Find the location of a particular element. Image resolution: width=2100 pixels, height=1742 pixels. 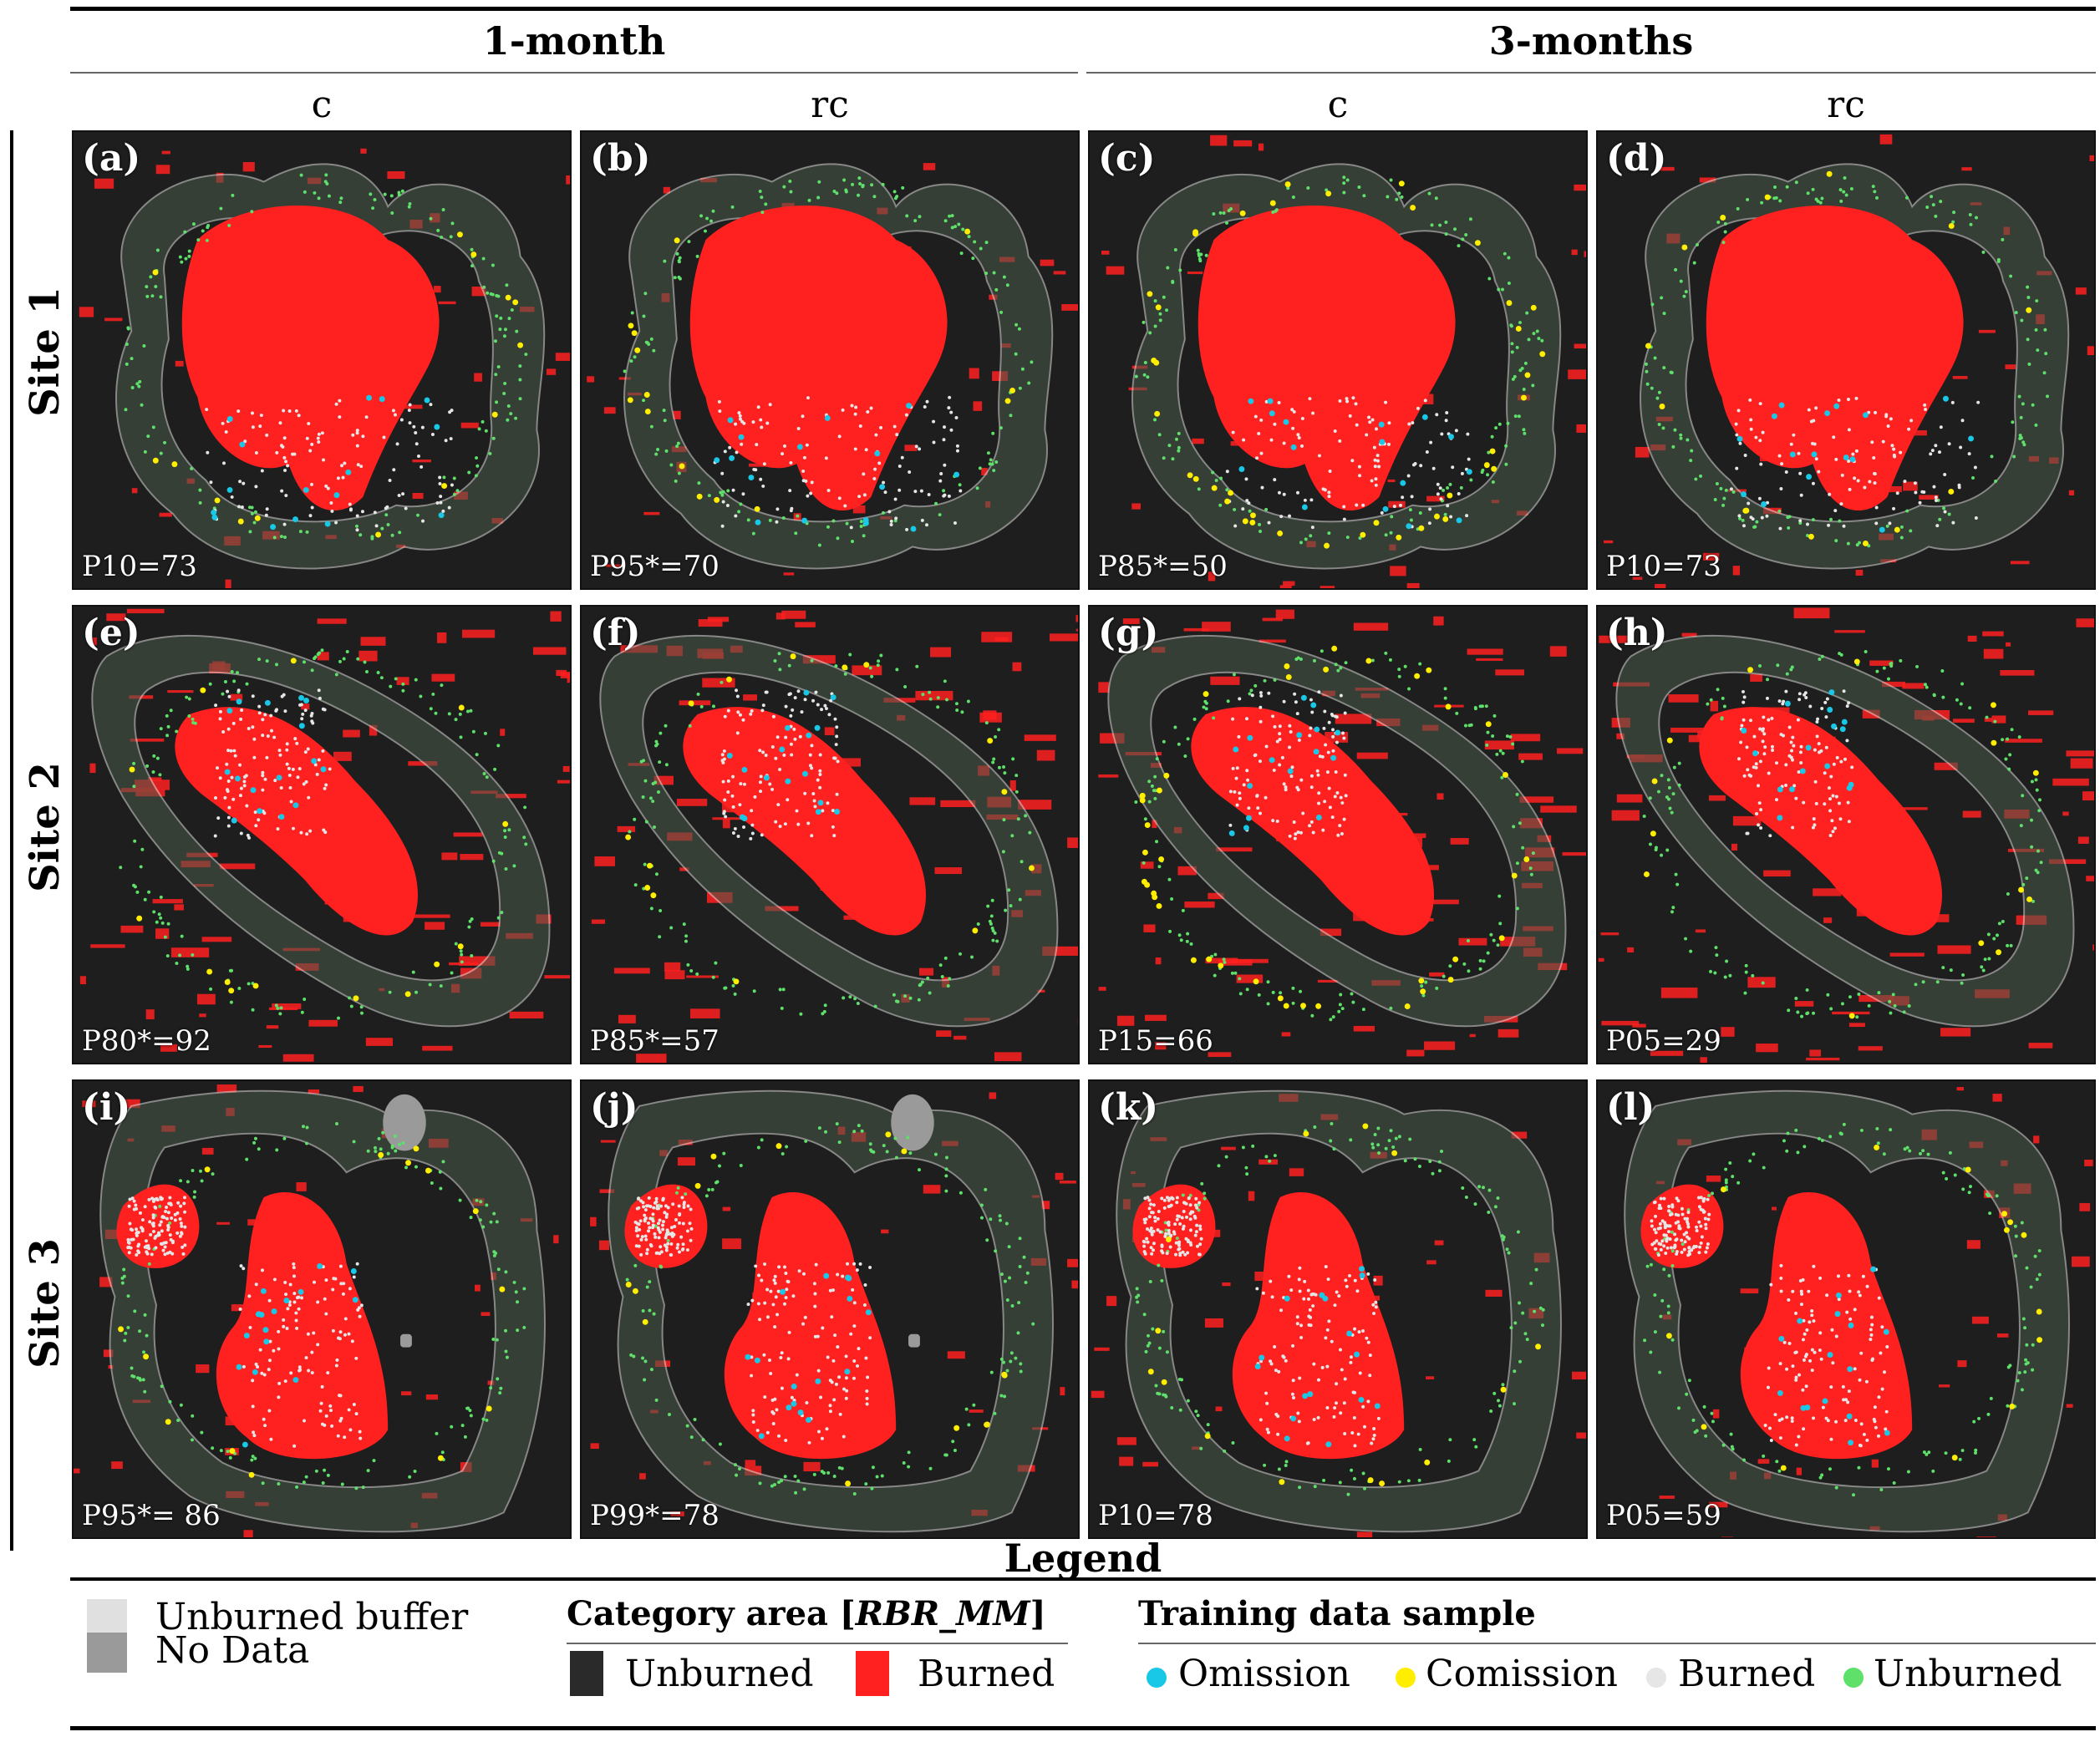

legend-top-rule is located at coordinates (1083, 1579).